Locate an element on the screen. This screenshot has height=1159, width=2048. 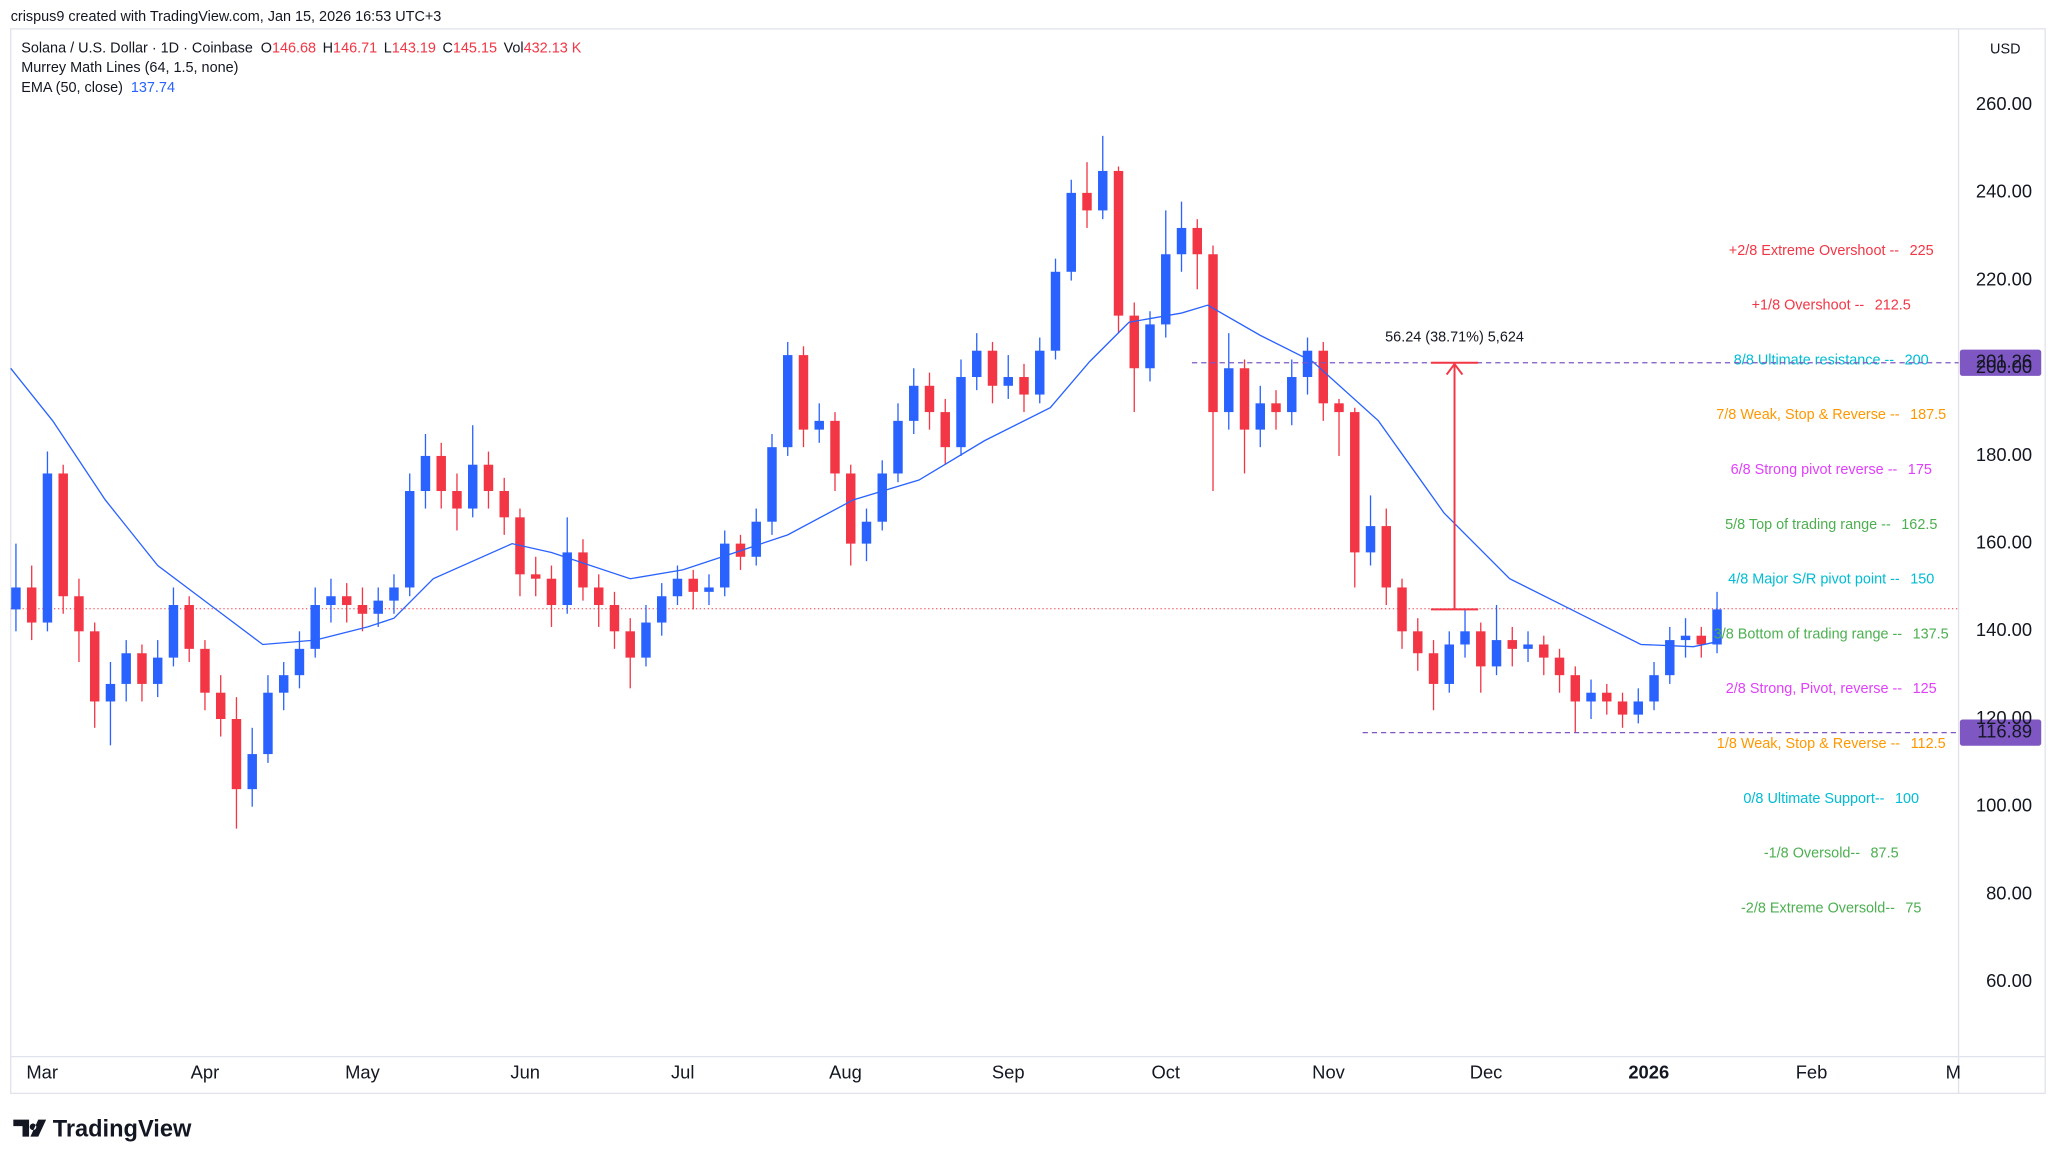
murrey-value: 212.5 is located at coordinates (1893, 305).